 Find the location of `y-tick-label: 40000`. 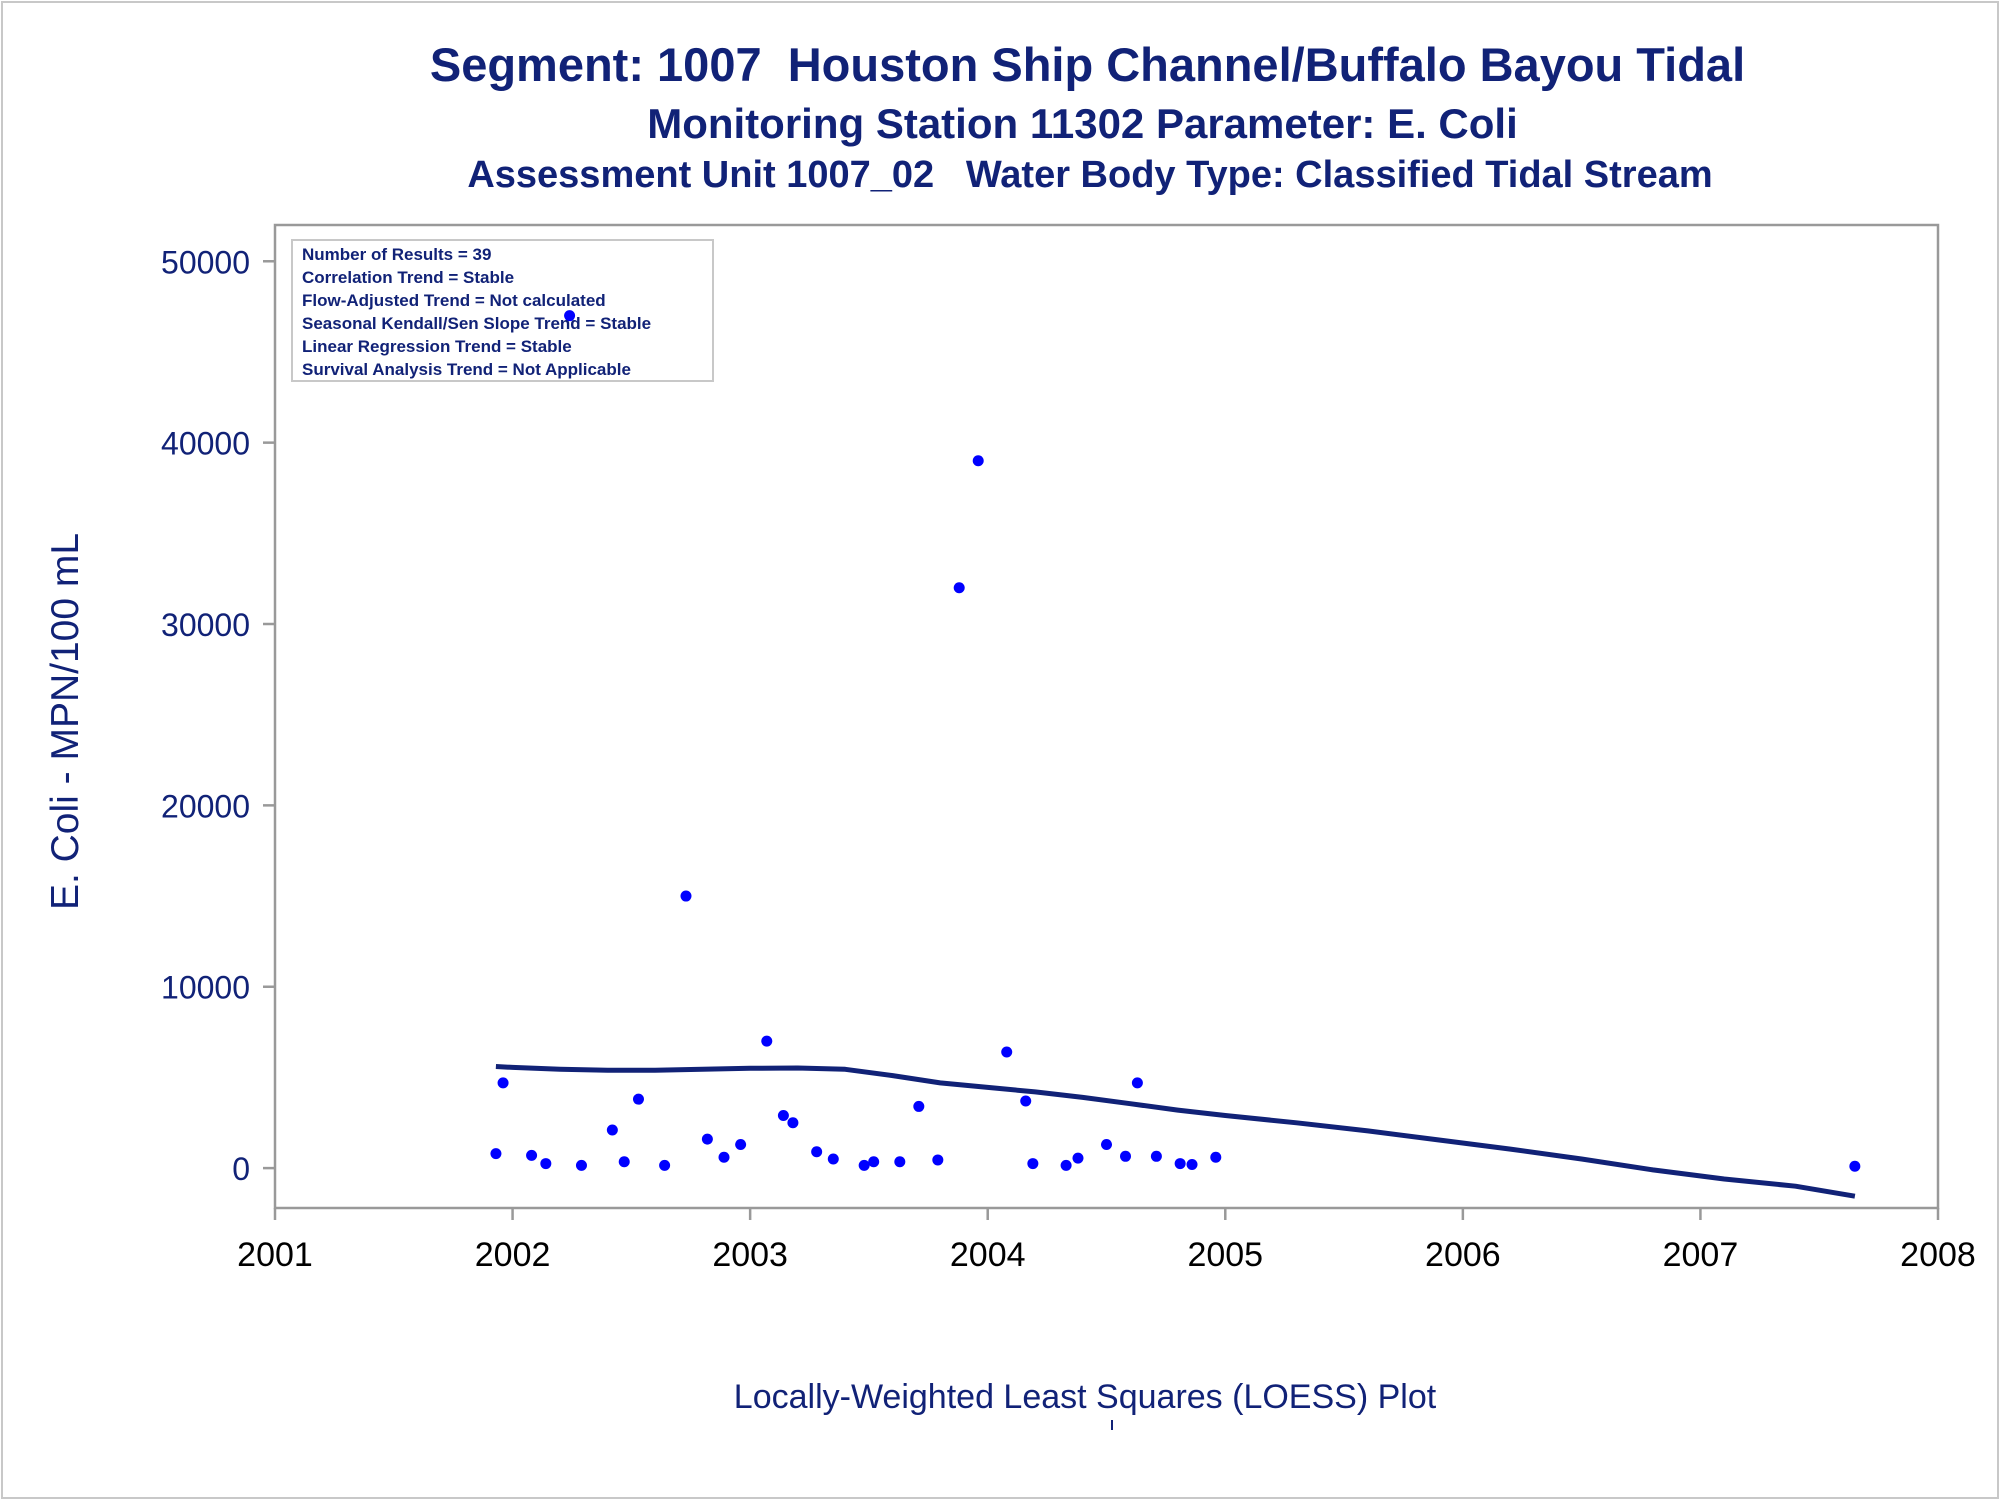

y-tick-label: 40000 is located at coordinates (205, 444).